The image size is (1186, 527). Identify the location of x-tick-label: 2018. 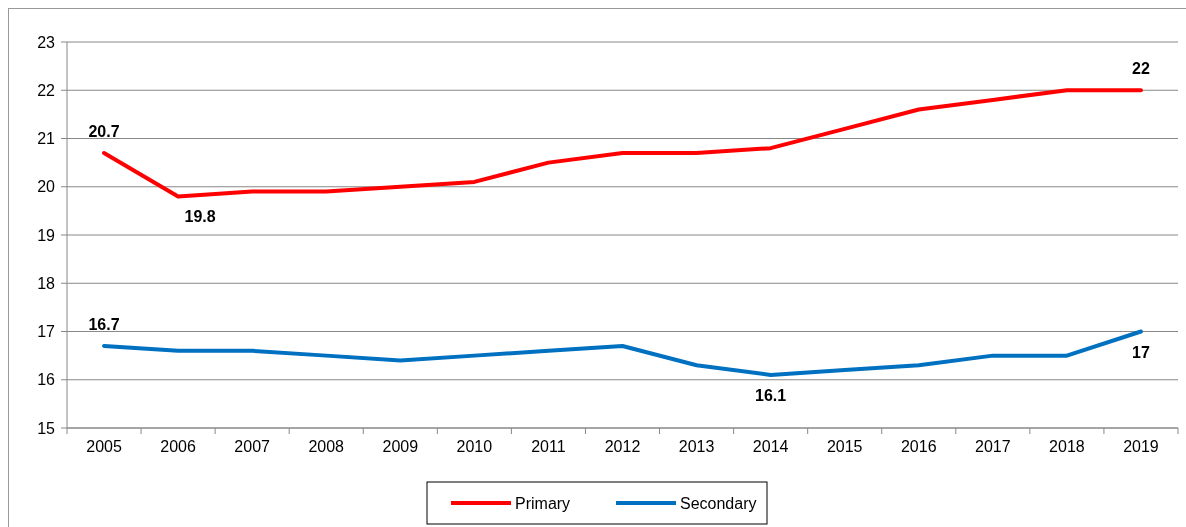
(1067, 446).